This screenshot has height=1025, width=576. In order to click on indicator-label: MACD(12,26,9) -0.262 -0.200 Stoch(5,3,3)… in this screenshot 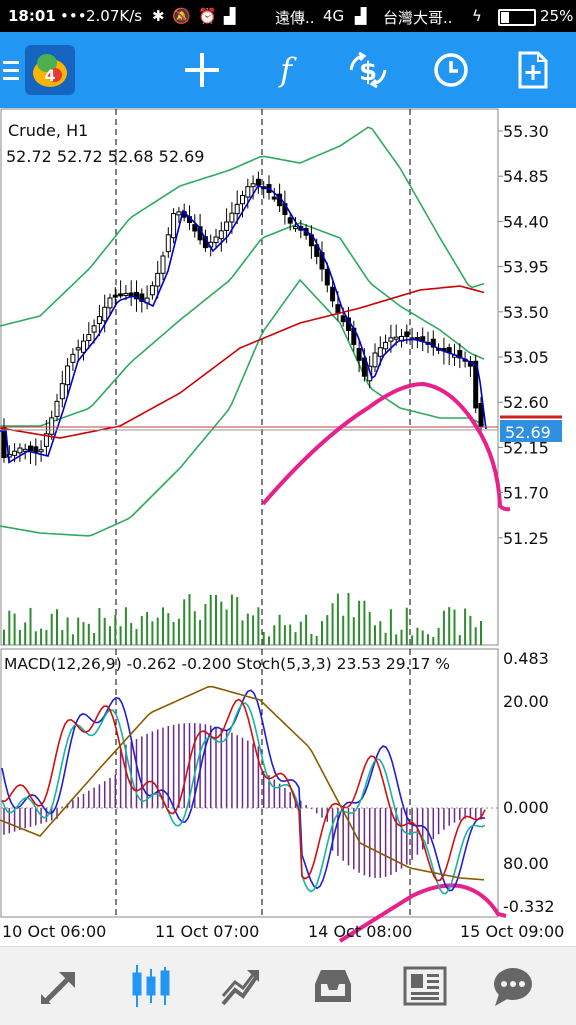, I will do `click(227, 664)`.